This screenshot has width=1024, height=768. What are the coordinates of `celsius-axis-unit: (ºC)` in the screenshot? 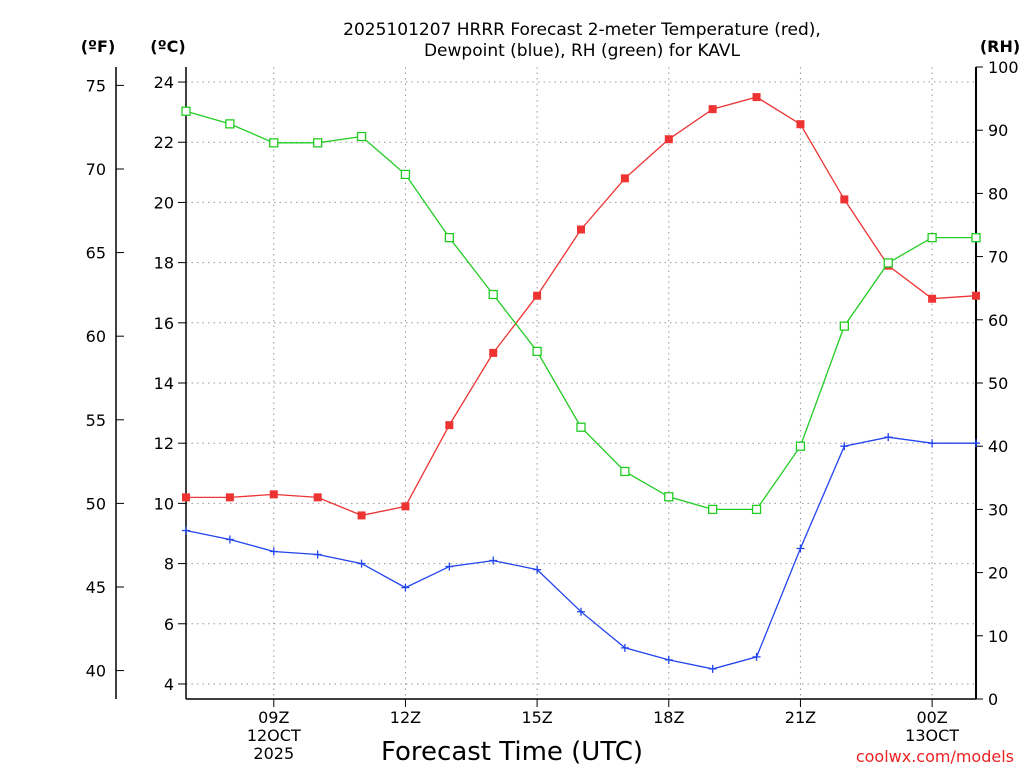 It's located at (167, 46).